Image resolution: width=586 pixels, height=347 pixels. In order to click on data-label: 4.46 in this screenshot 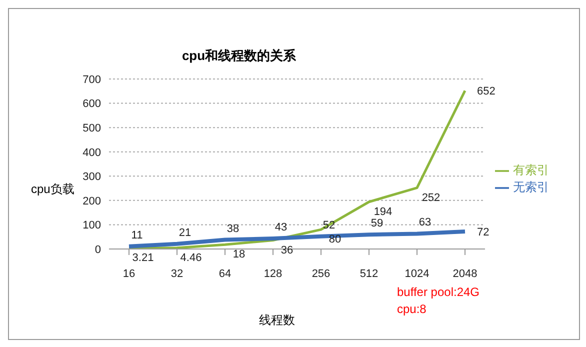, I will do `click(191, 258)`.